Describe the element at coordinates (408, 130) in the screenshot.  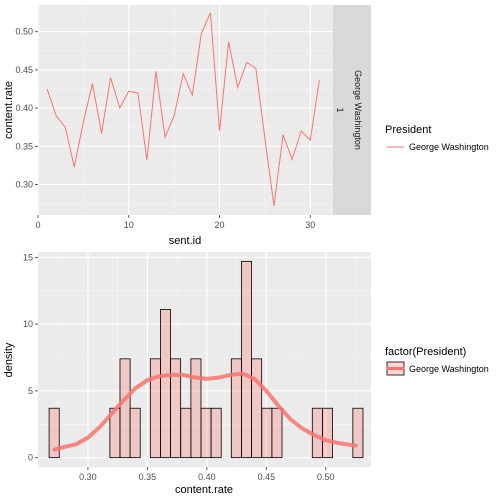
I see `top-legend-title: President` at that location.